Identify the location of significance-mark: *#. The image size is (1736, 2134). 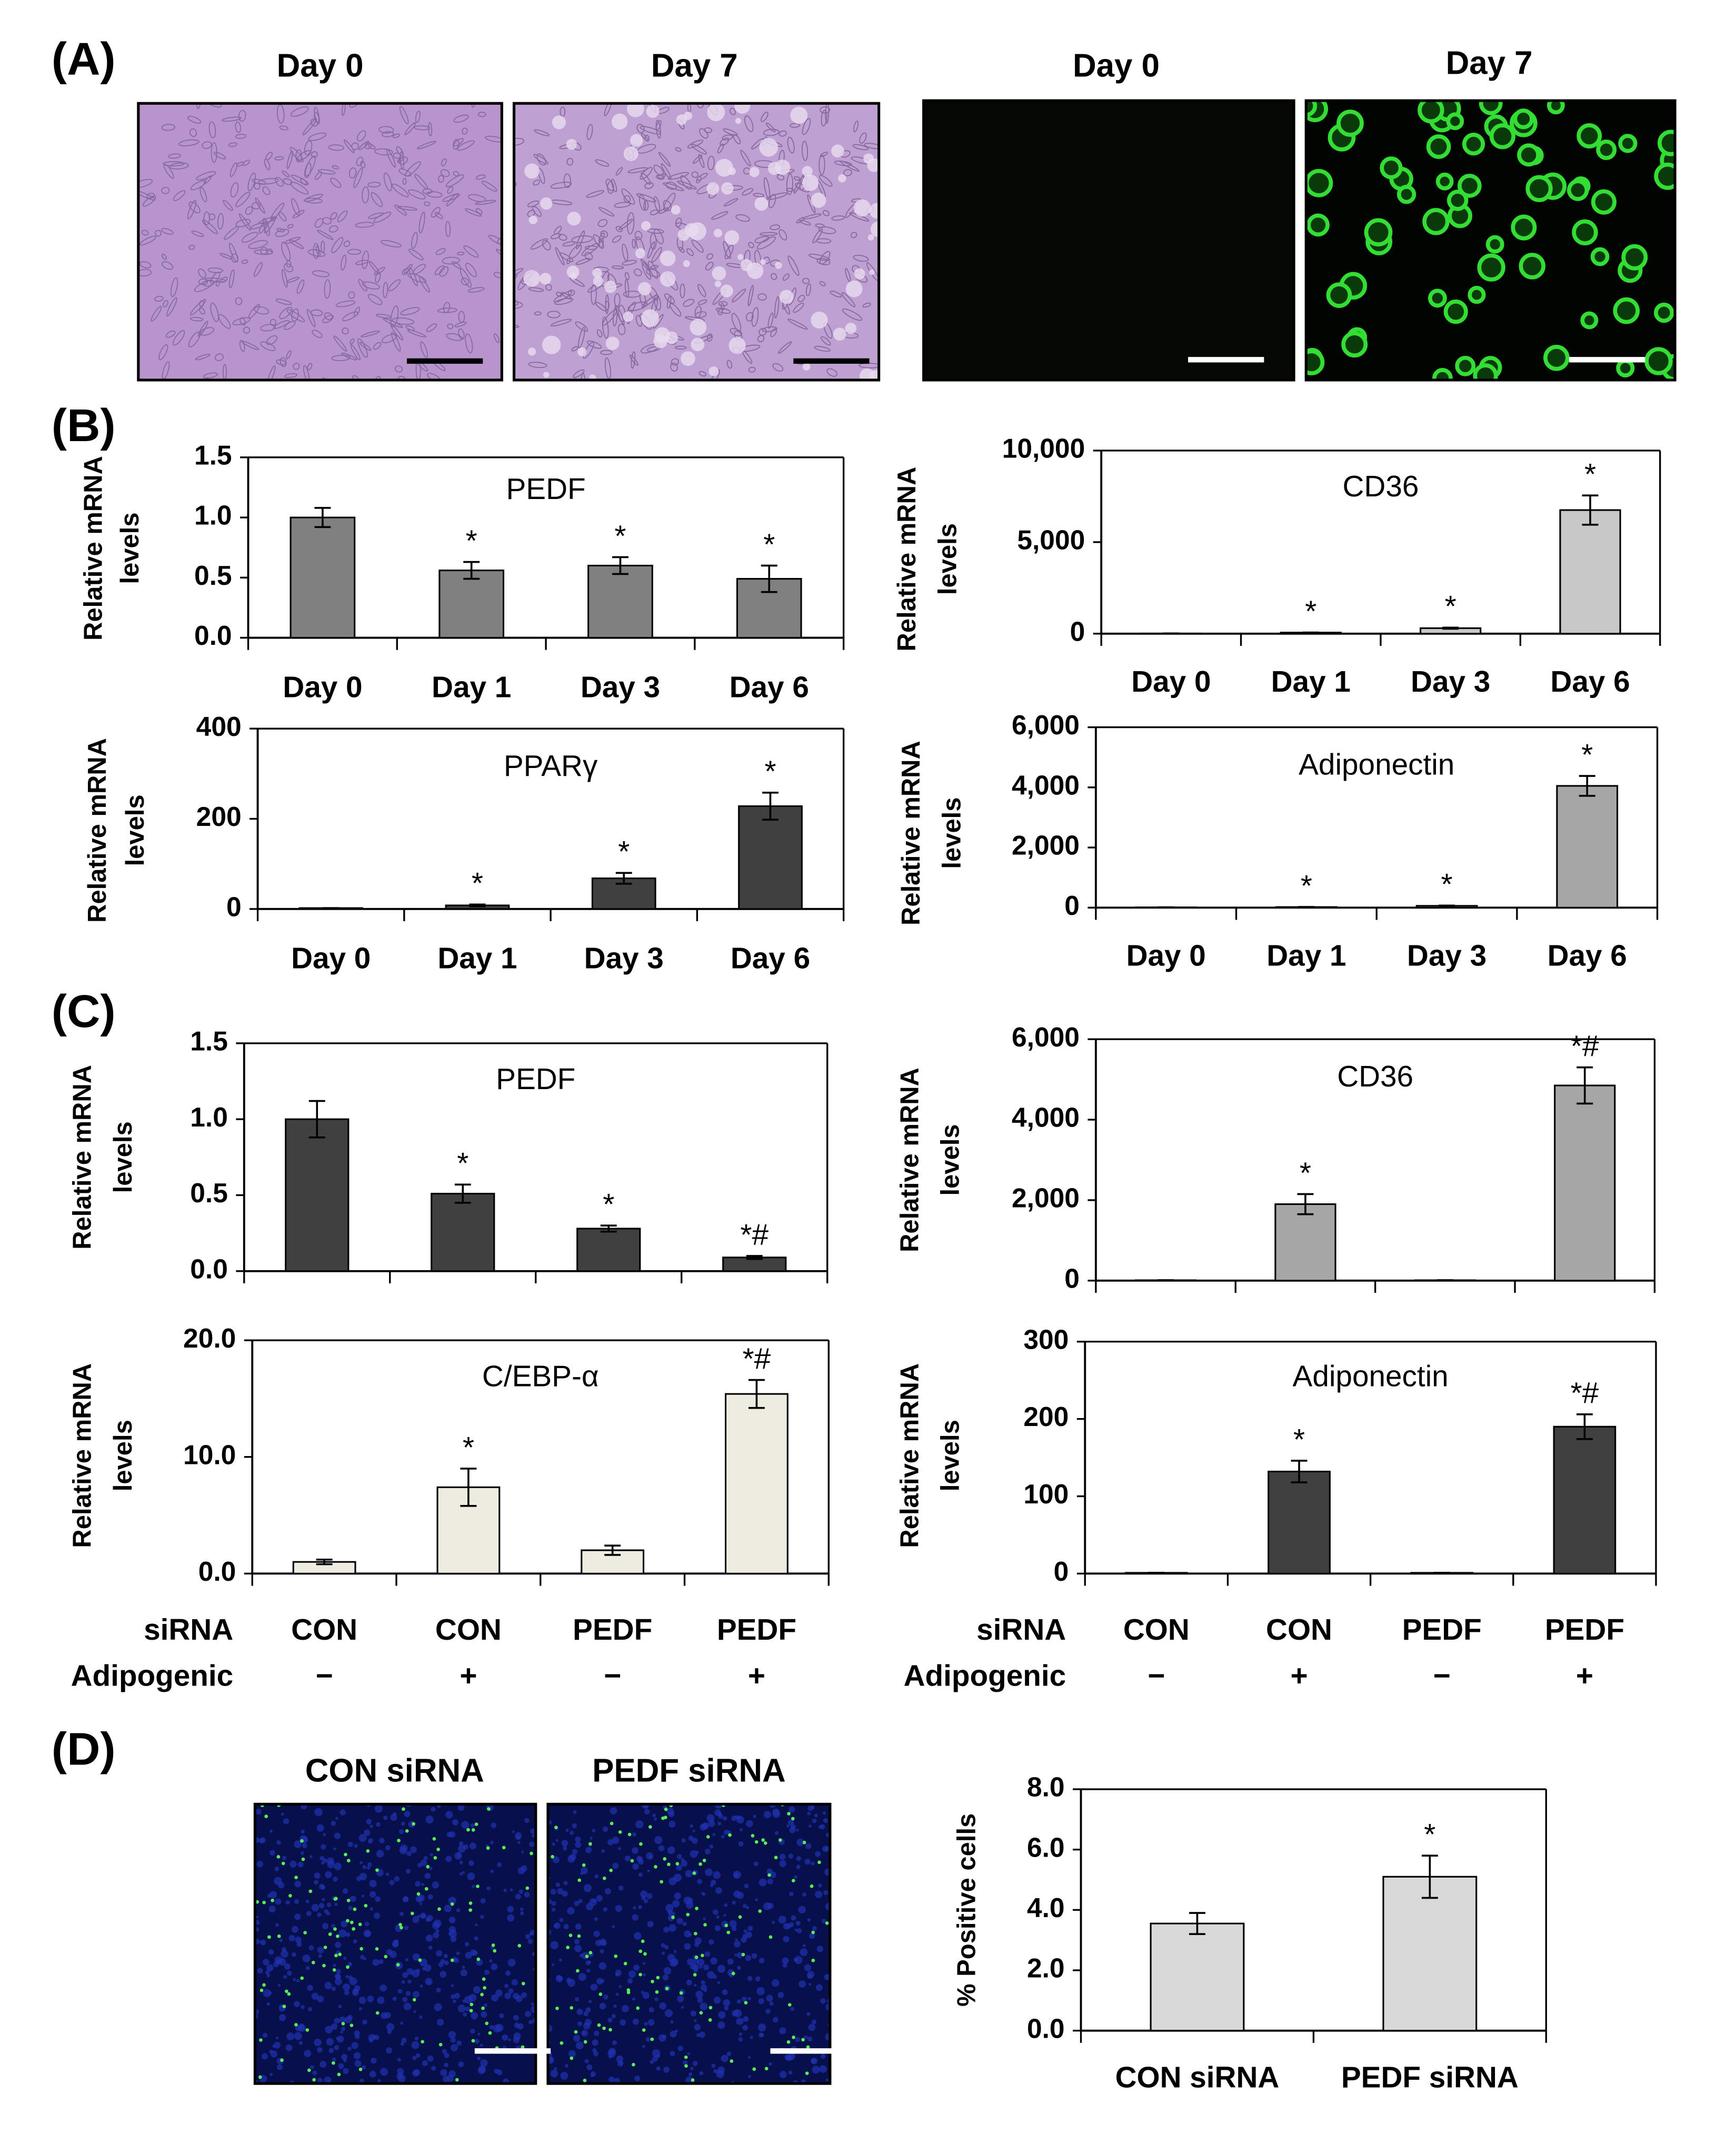
(1585, 1393).